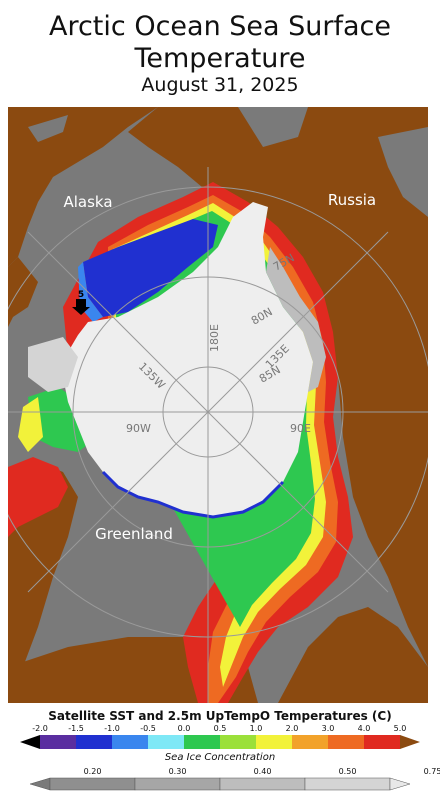  I want to click on canada-land, so click(23, 292).